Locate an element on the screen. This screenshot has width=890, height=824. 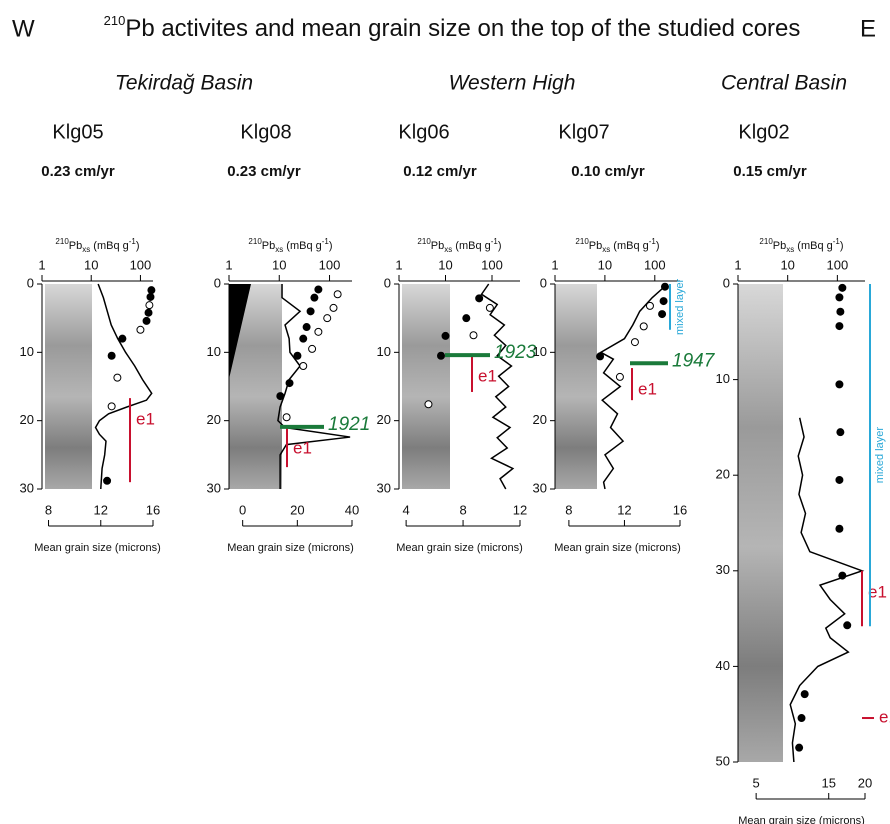
x-tick-label: 4 is located at coordinates (406, 509).